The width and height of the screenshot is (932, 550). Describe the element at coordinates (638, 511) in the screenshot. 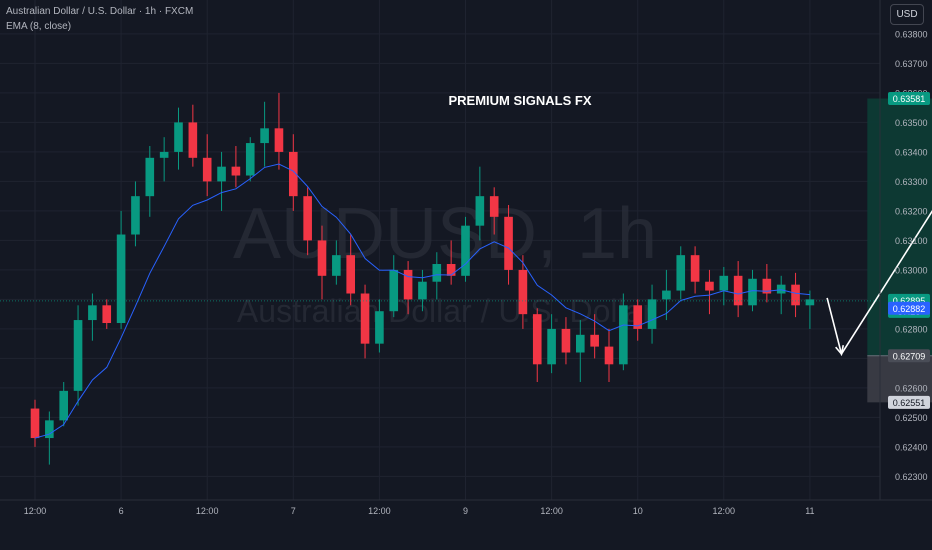

I see `time-tick-label: 10` at that location.